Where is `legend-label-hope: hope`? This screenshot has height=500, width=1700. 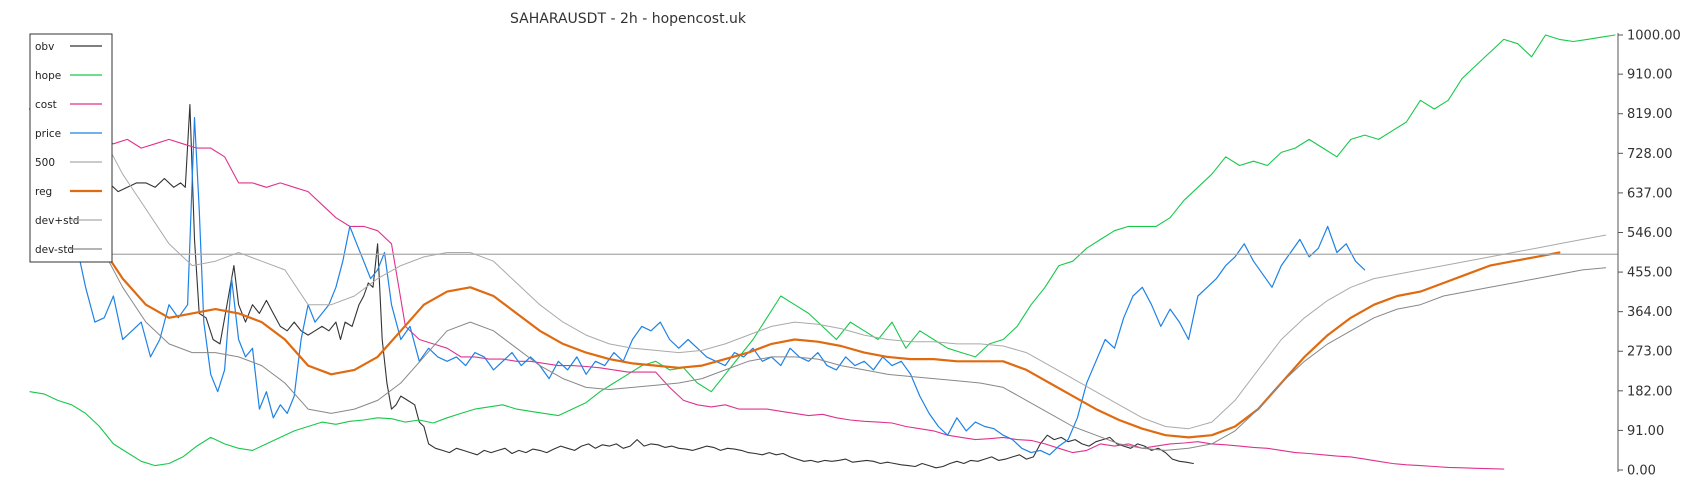
legend-label-hope: hope is located at coordinates (48, 76).